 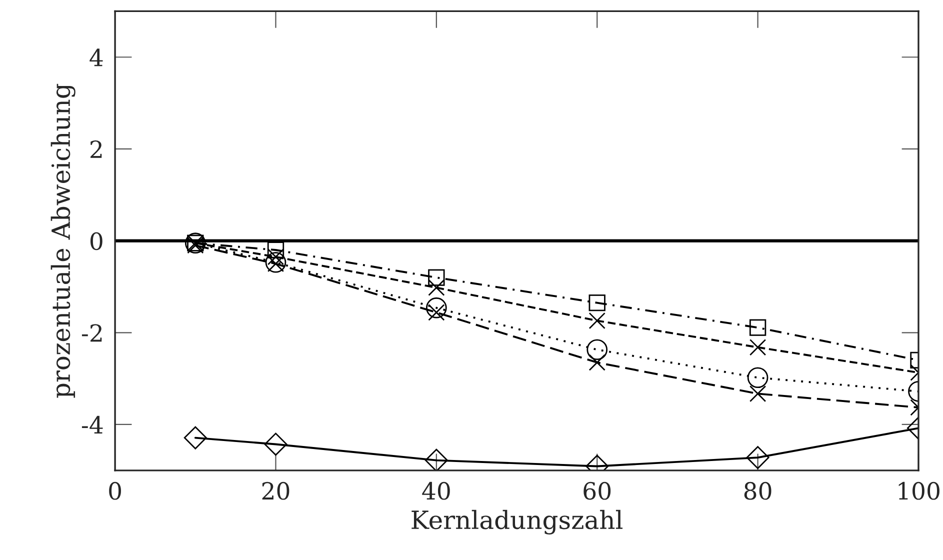 I want to click on x-tick-label: 80, so click(x=758, y=491).